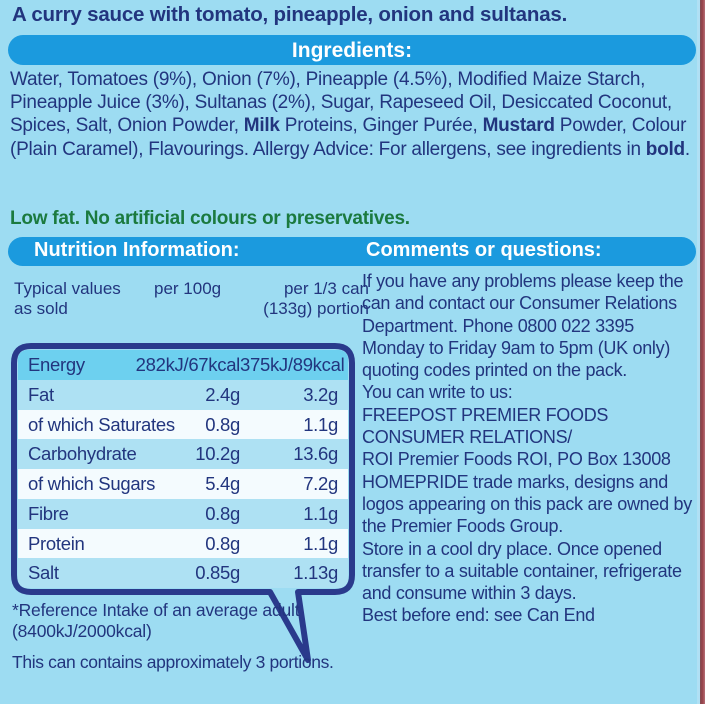  Describe the element at coordinates (292, 364) in the screenshot. I see `nutrition-row-per-portion: 375kJ/89kcal` at that location.